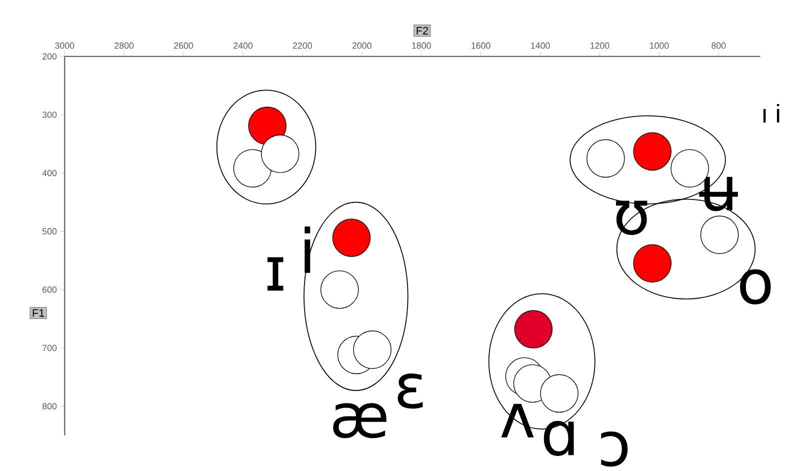 The width and height of the screenshot is (785, 471). I want to click on annotation: ɪ, so click(276, 274).